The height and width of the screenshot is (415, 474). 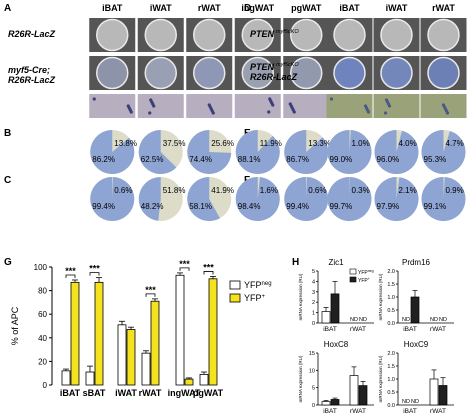 I want to click on pie: 62.5% 37.5%, so click(x=161, y=152).